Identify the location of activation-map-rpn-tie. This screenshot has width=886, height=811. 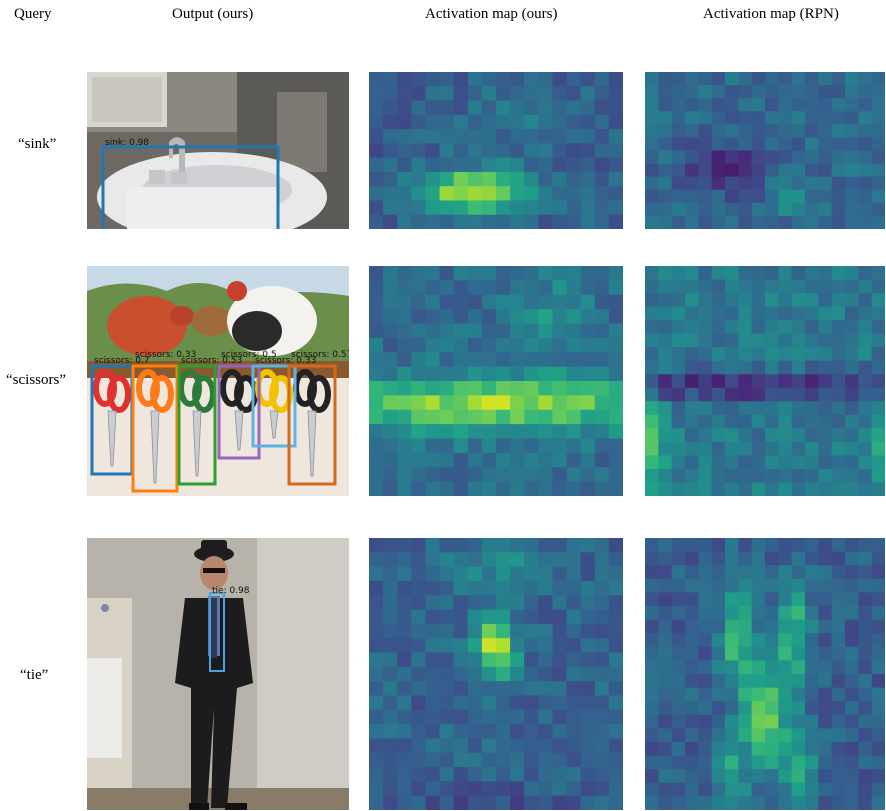
(765, 674).